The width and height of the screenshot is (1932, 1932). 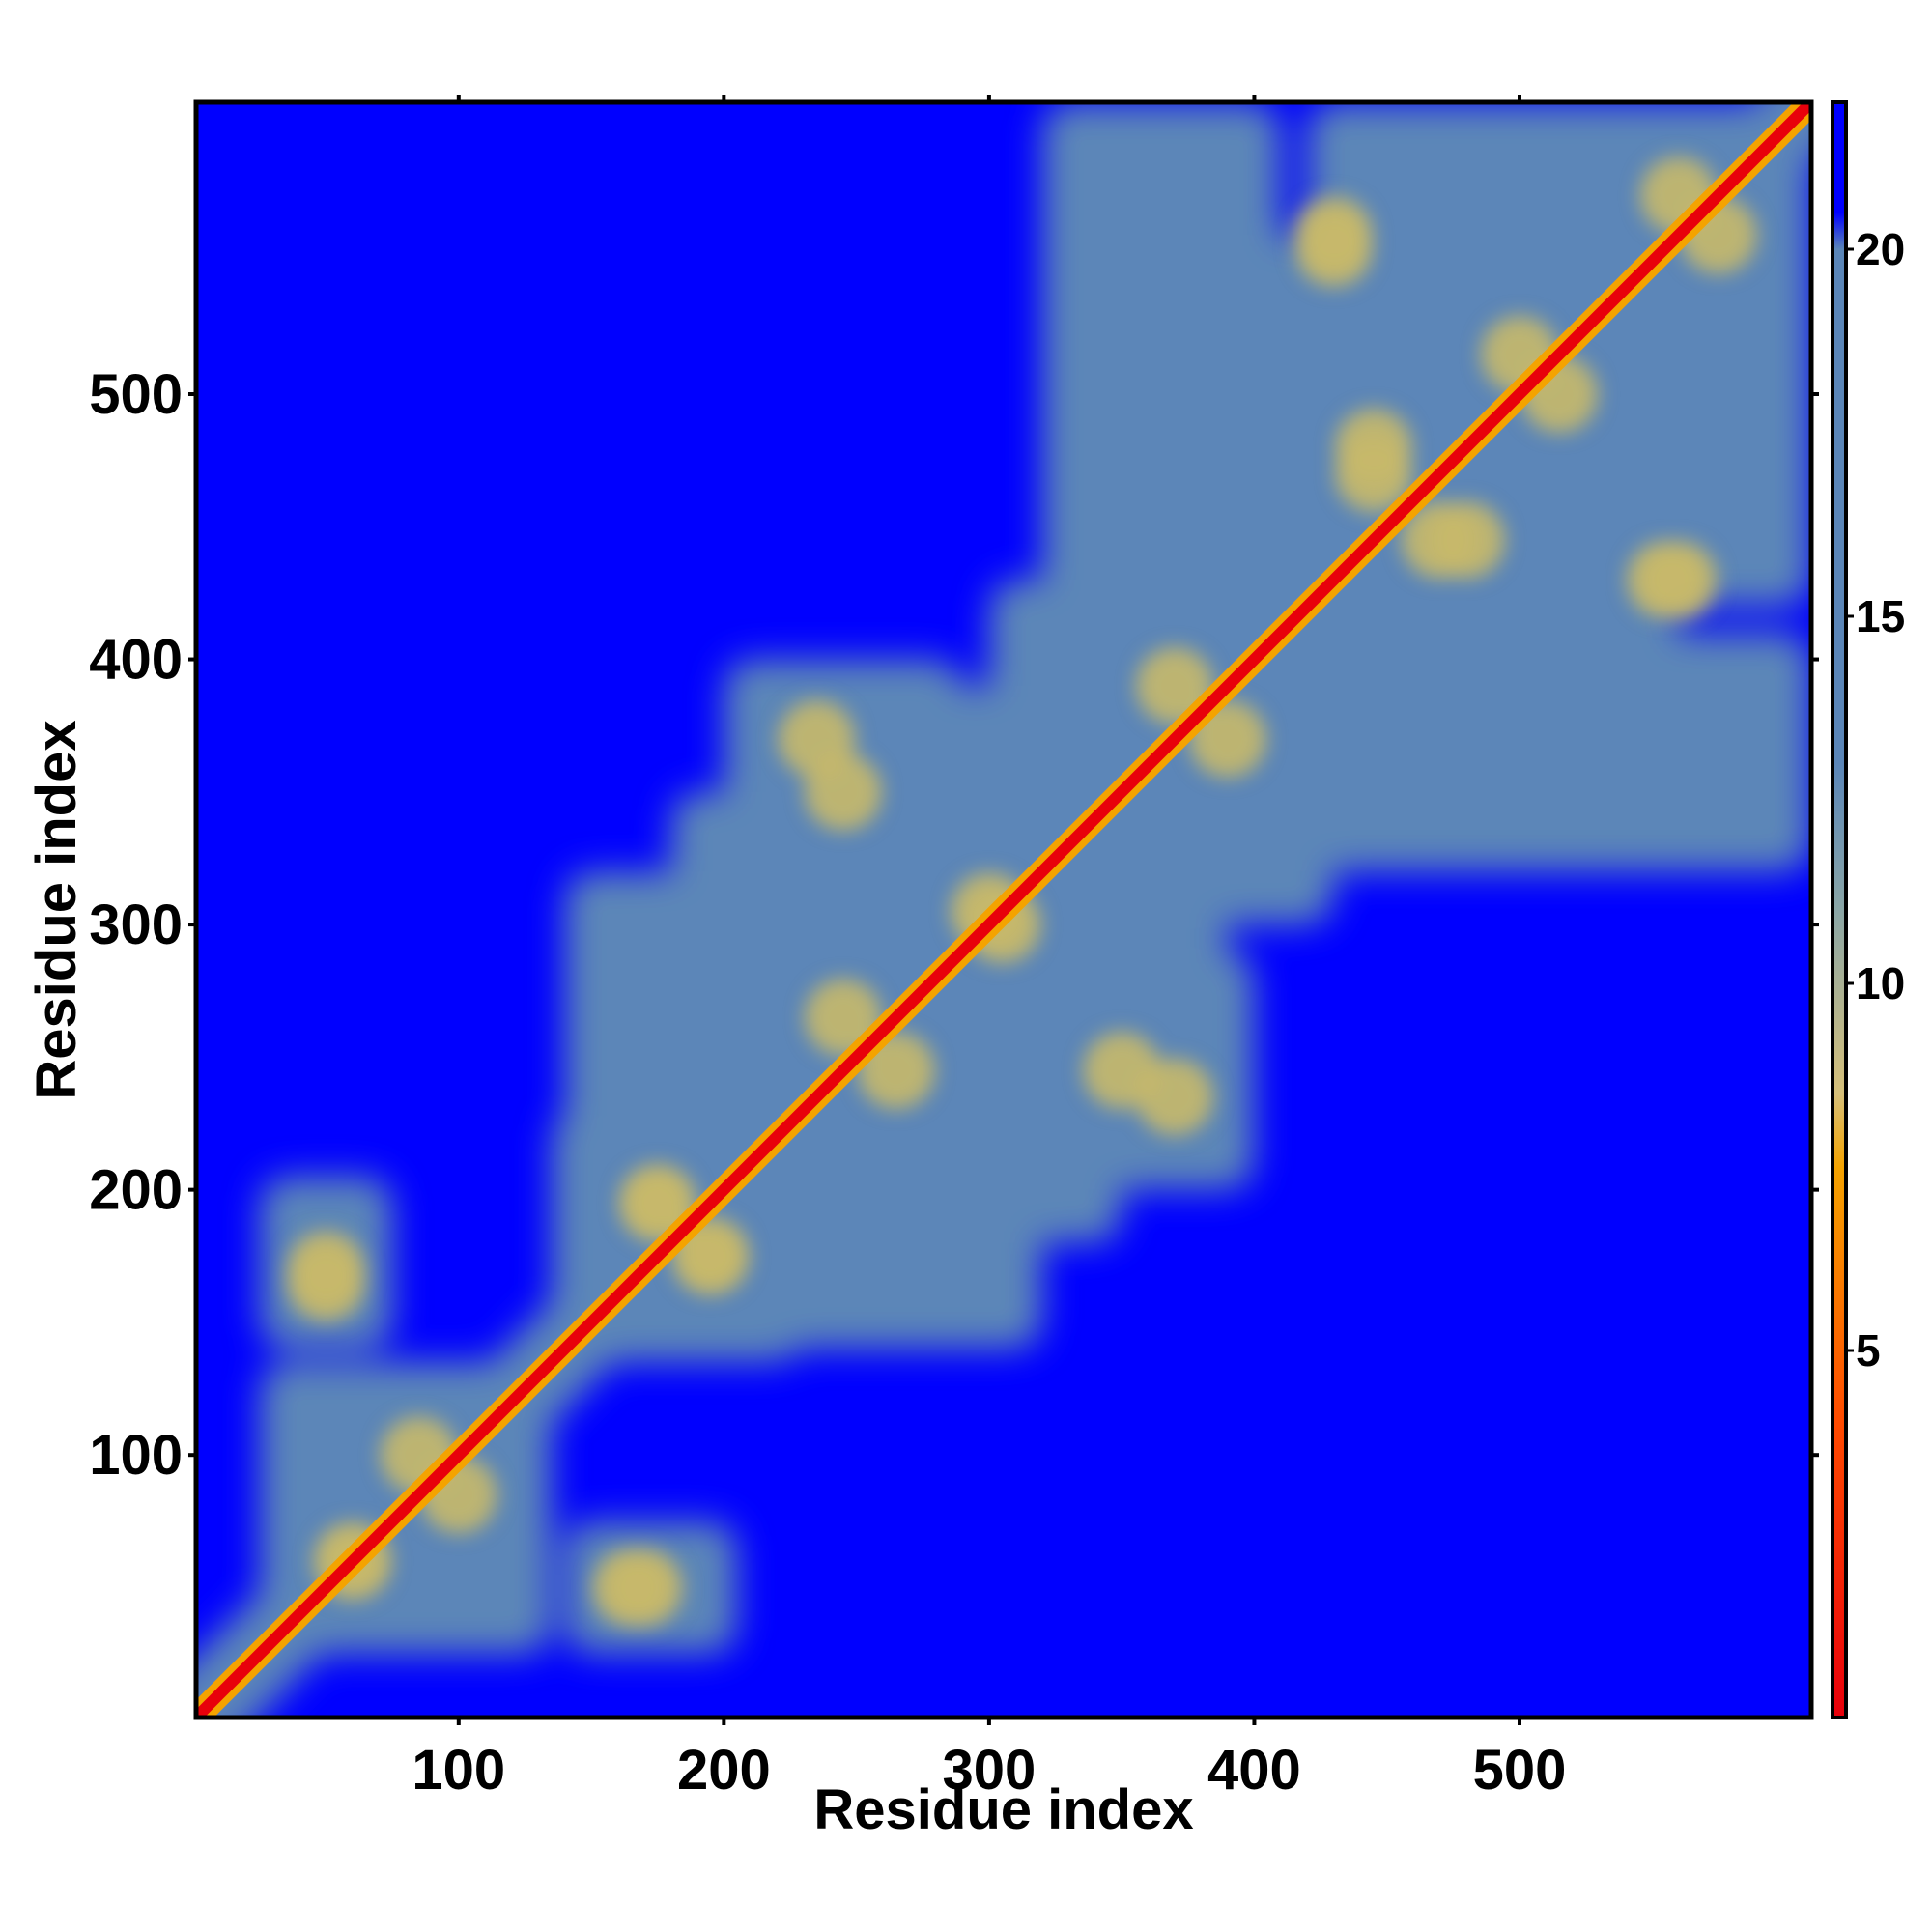 I want to click on y-tick-label: 200, so click(x=136, y=1190).